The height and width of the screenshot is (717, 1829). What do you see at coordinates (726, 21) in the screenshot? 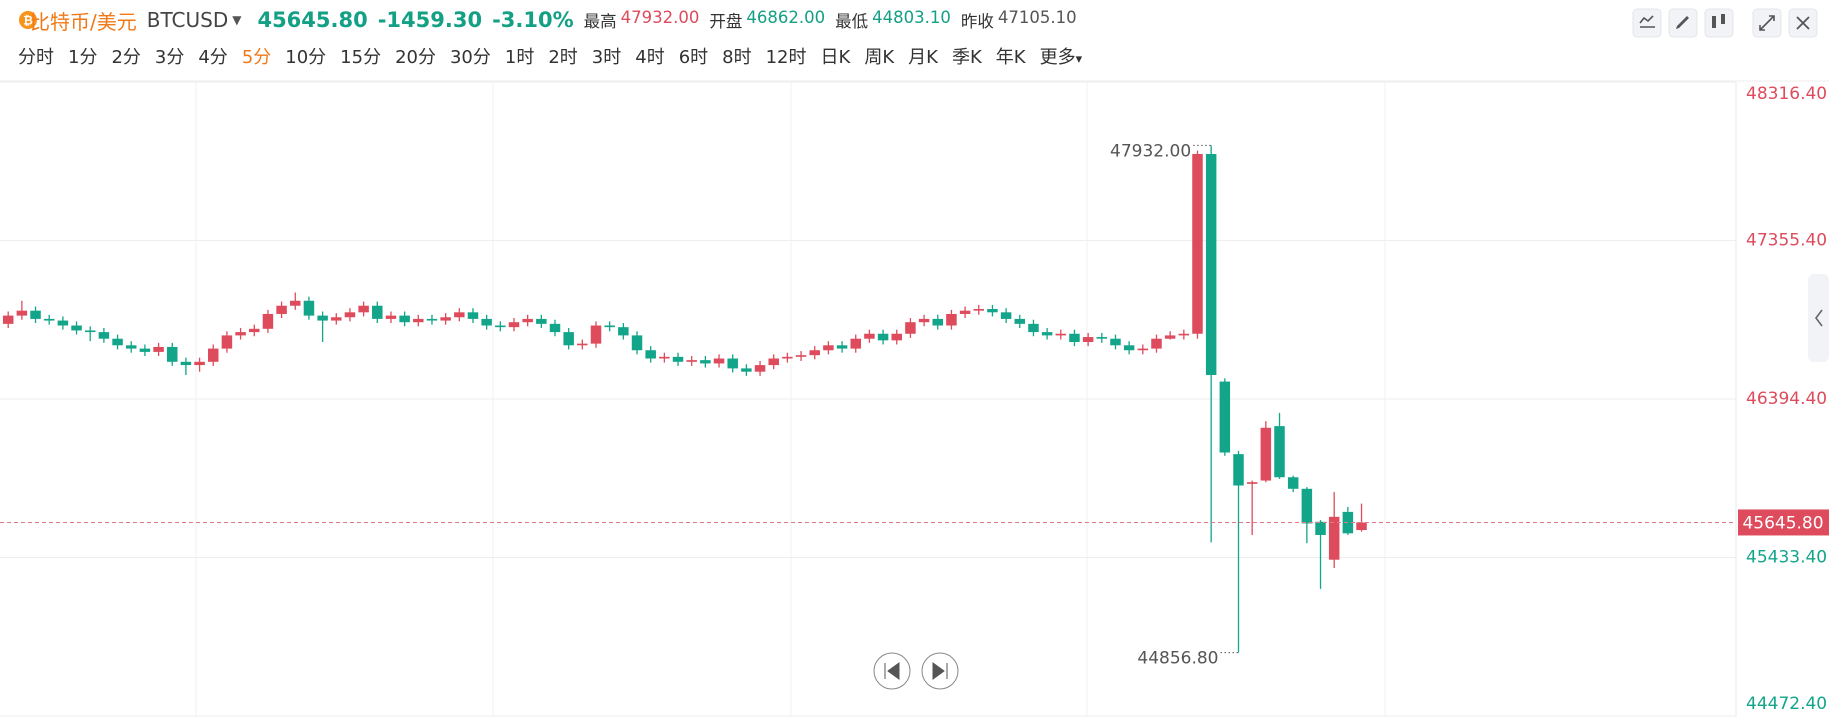
I see `stat-label: 开盘` at bounding box center [726, 21].